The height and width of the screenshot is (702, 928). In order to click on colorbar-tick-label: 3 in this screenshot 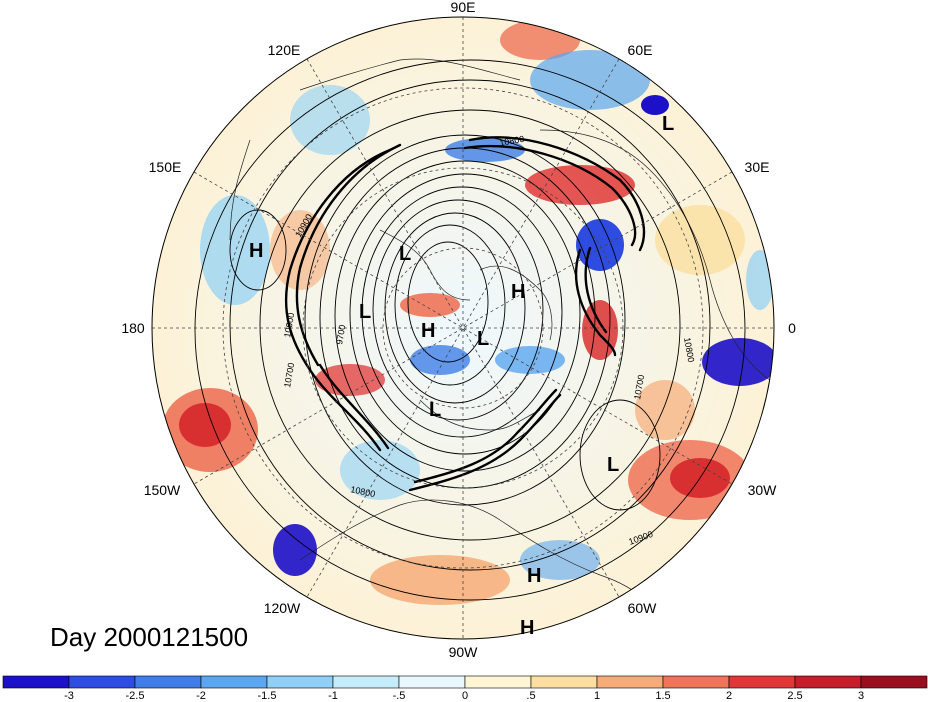, I will do `click(861, 696)`.